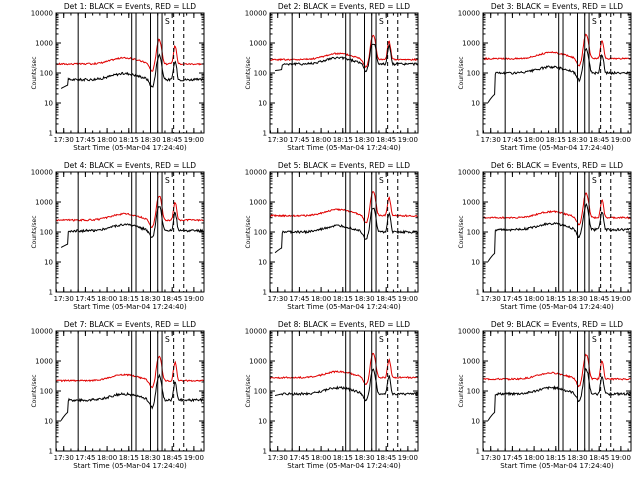 The image size is (640, 480). Describe the element at coordinates (130, 6) in the screenshot. I see `panel-title: Det 1: BLACK = Events, RED = LLD` at that location.